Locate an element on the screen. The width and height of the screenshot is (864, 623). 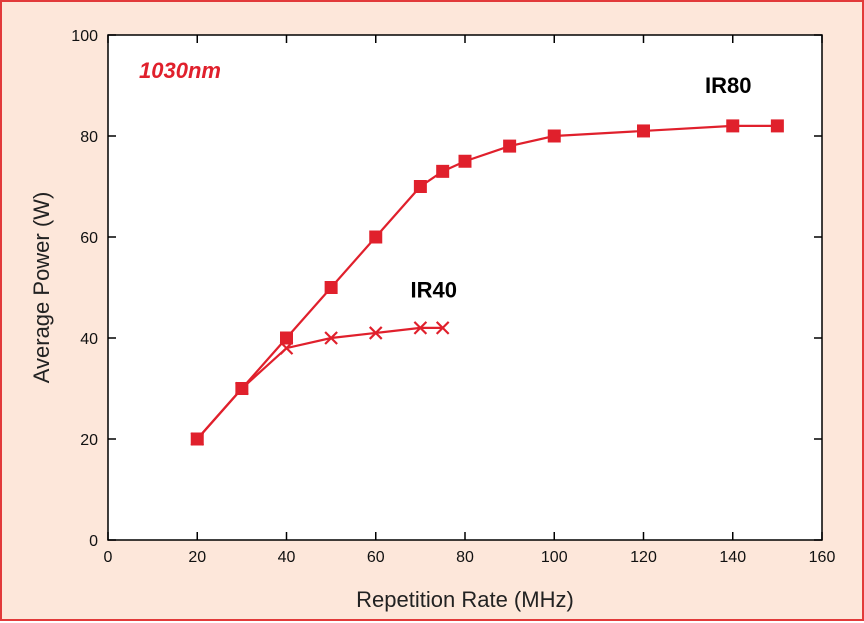
x-tick-label: 100 is located at coordinates (554, 557).